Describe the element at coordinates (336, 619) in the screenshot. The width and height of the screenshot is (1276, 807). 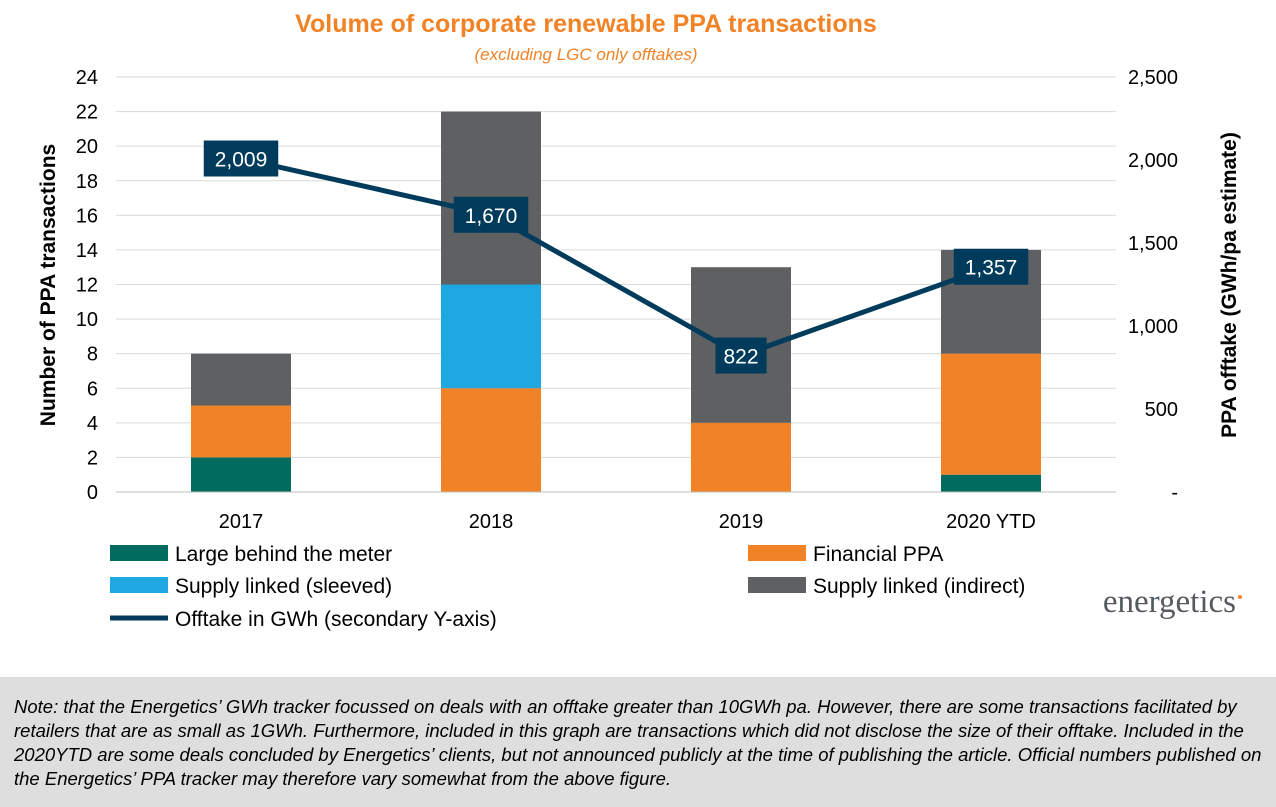
I see `legend-label: Offtake in GWh (secondary Y-axis)` at that location.